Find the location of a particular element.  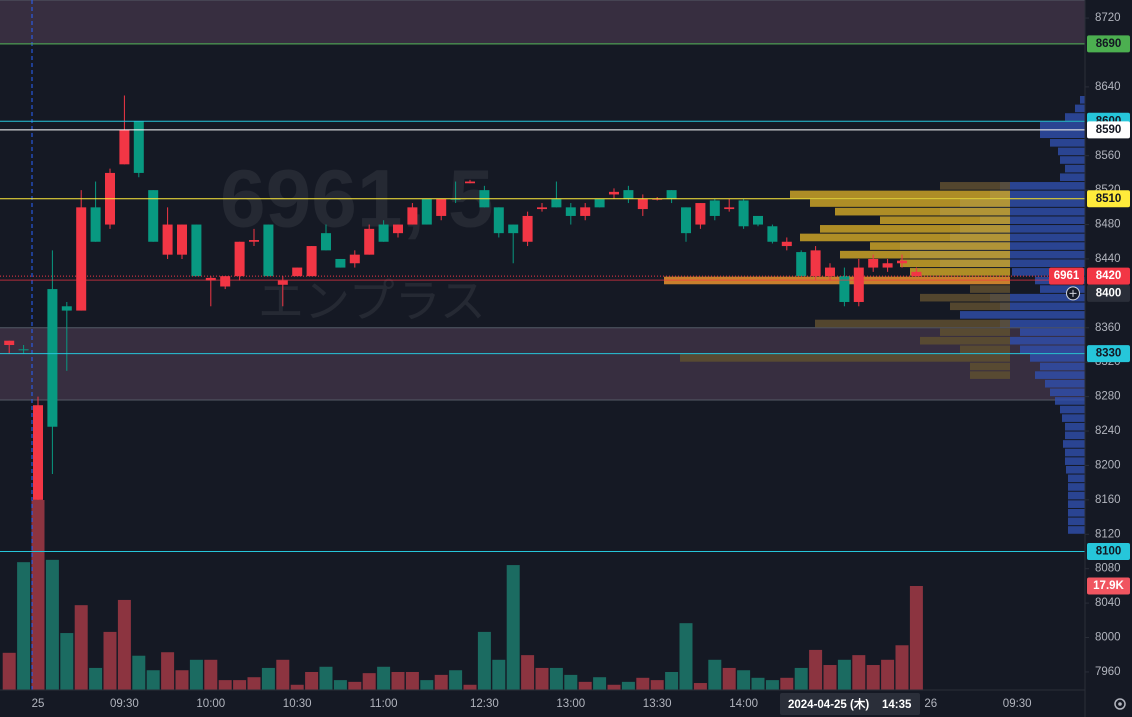

last-price-label: 8420 is located at coordinates (1109, 276).